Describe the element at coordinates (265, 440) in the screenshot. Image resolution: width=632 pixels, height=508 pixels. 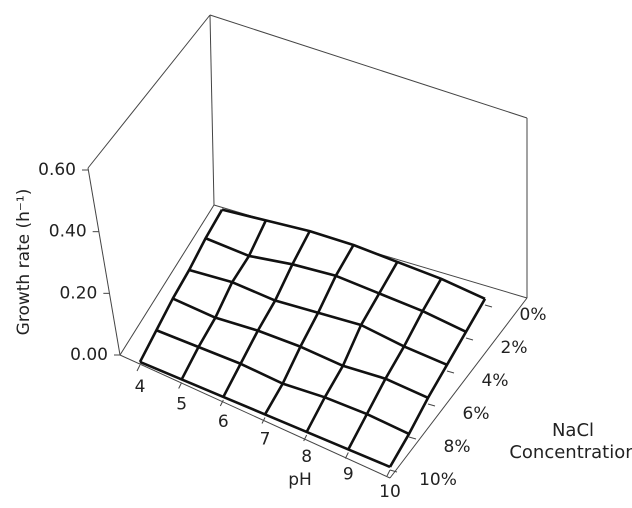
I see `x-tick-label: 7` at that location.